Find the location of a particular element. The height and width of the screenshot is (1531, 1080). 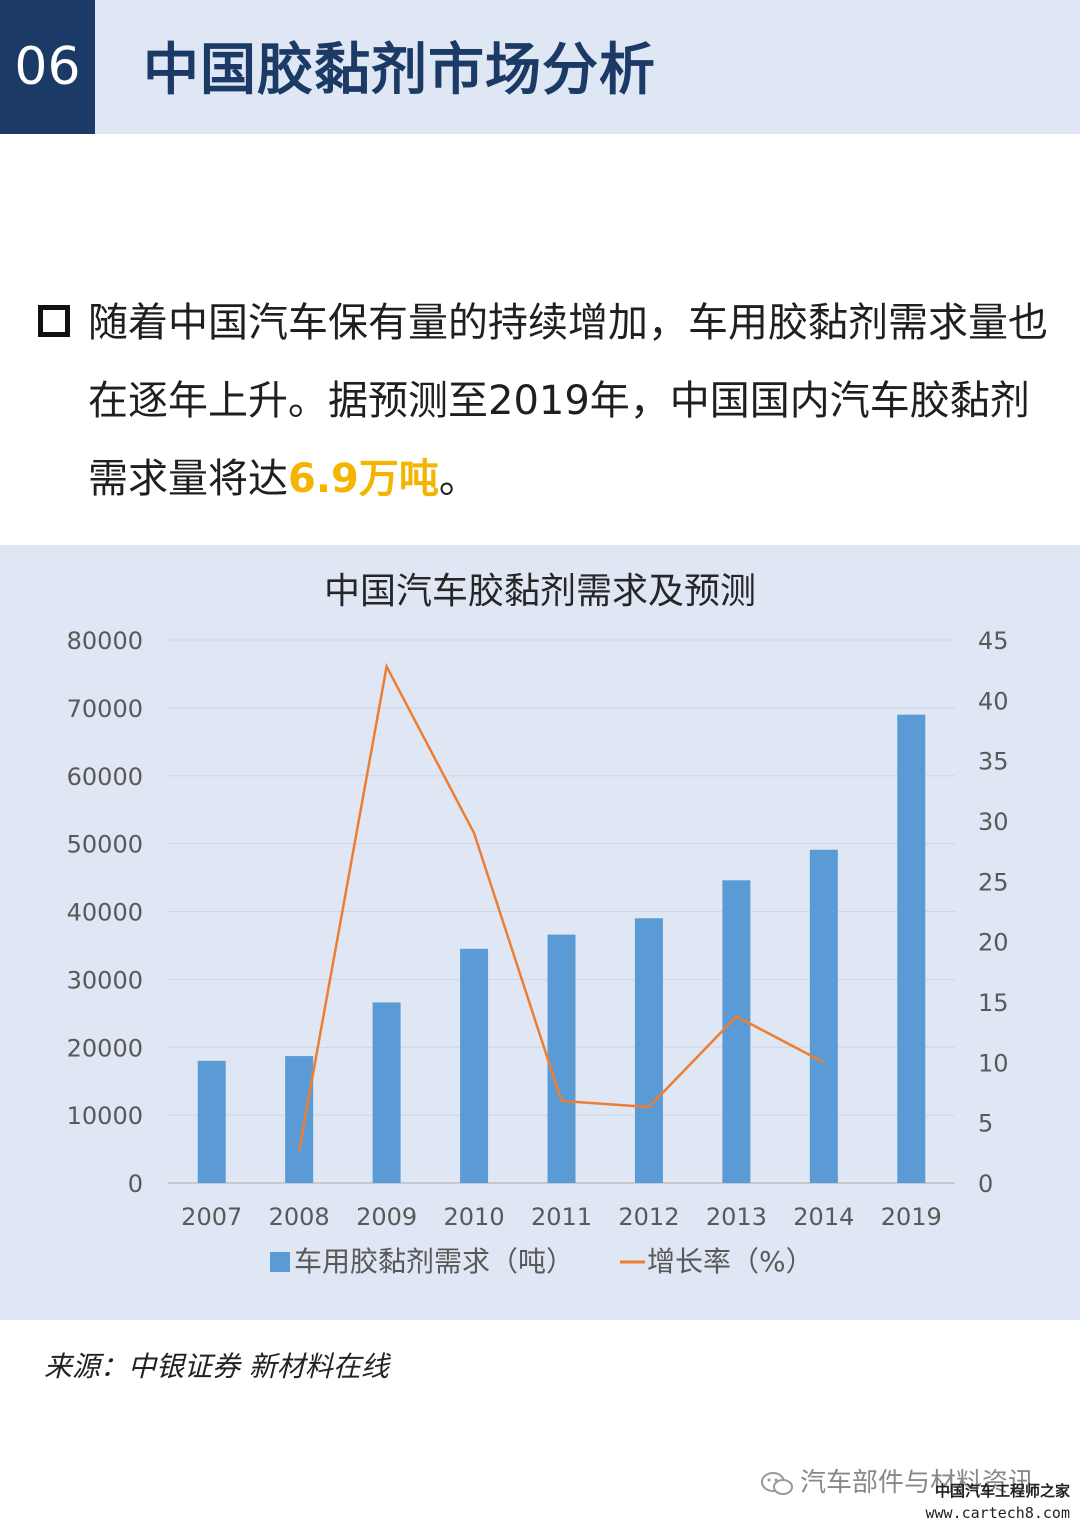

x-tick-label: 2007 is located at coordinates (211, 1217).